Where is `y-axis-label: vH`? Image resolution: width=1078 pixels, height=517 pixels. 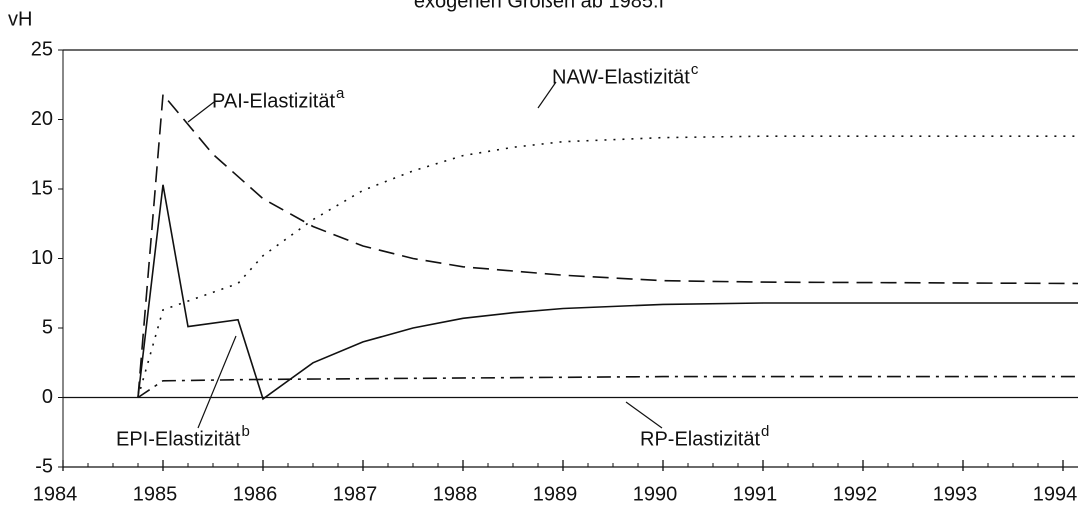 y-axis-label: vH is located at coordinates (20, 19).